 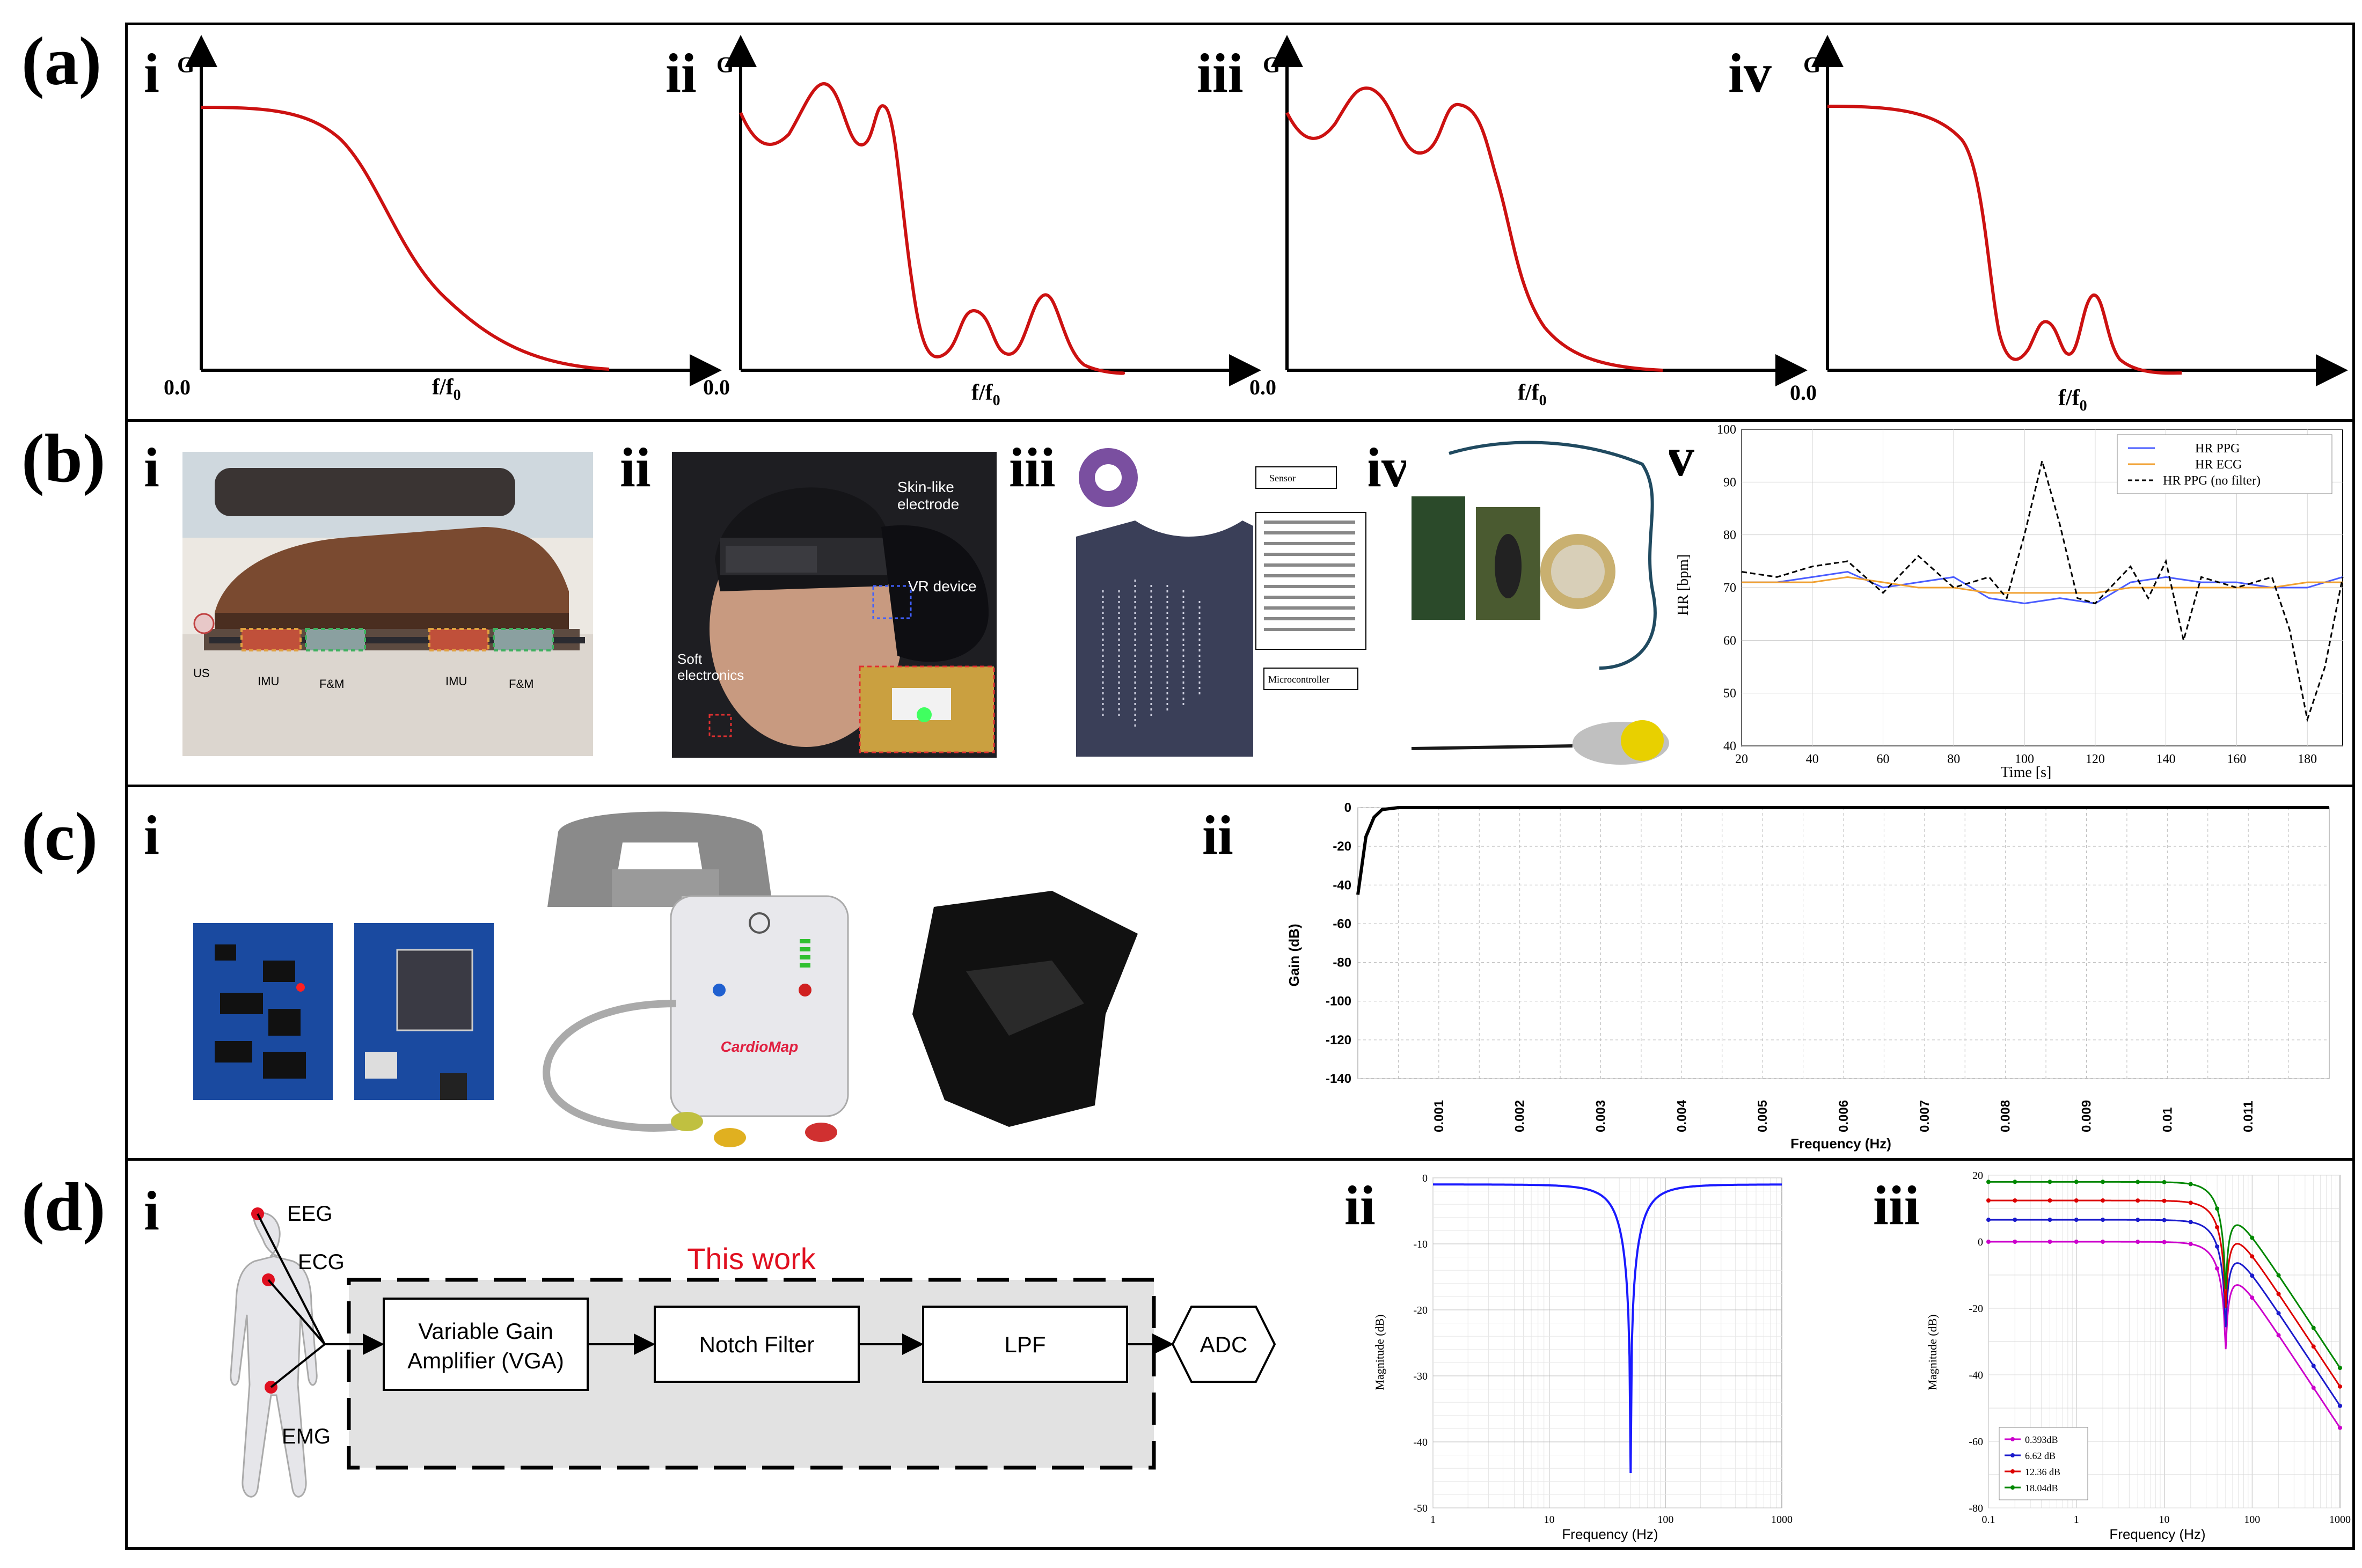 What do you see at coordinates (1342, 924) in the screenshot?
I see `tick-y: -60` at bounding box center [1342, 924].